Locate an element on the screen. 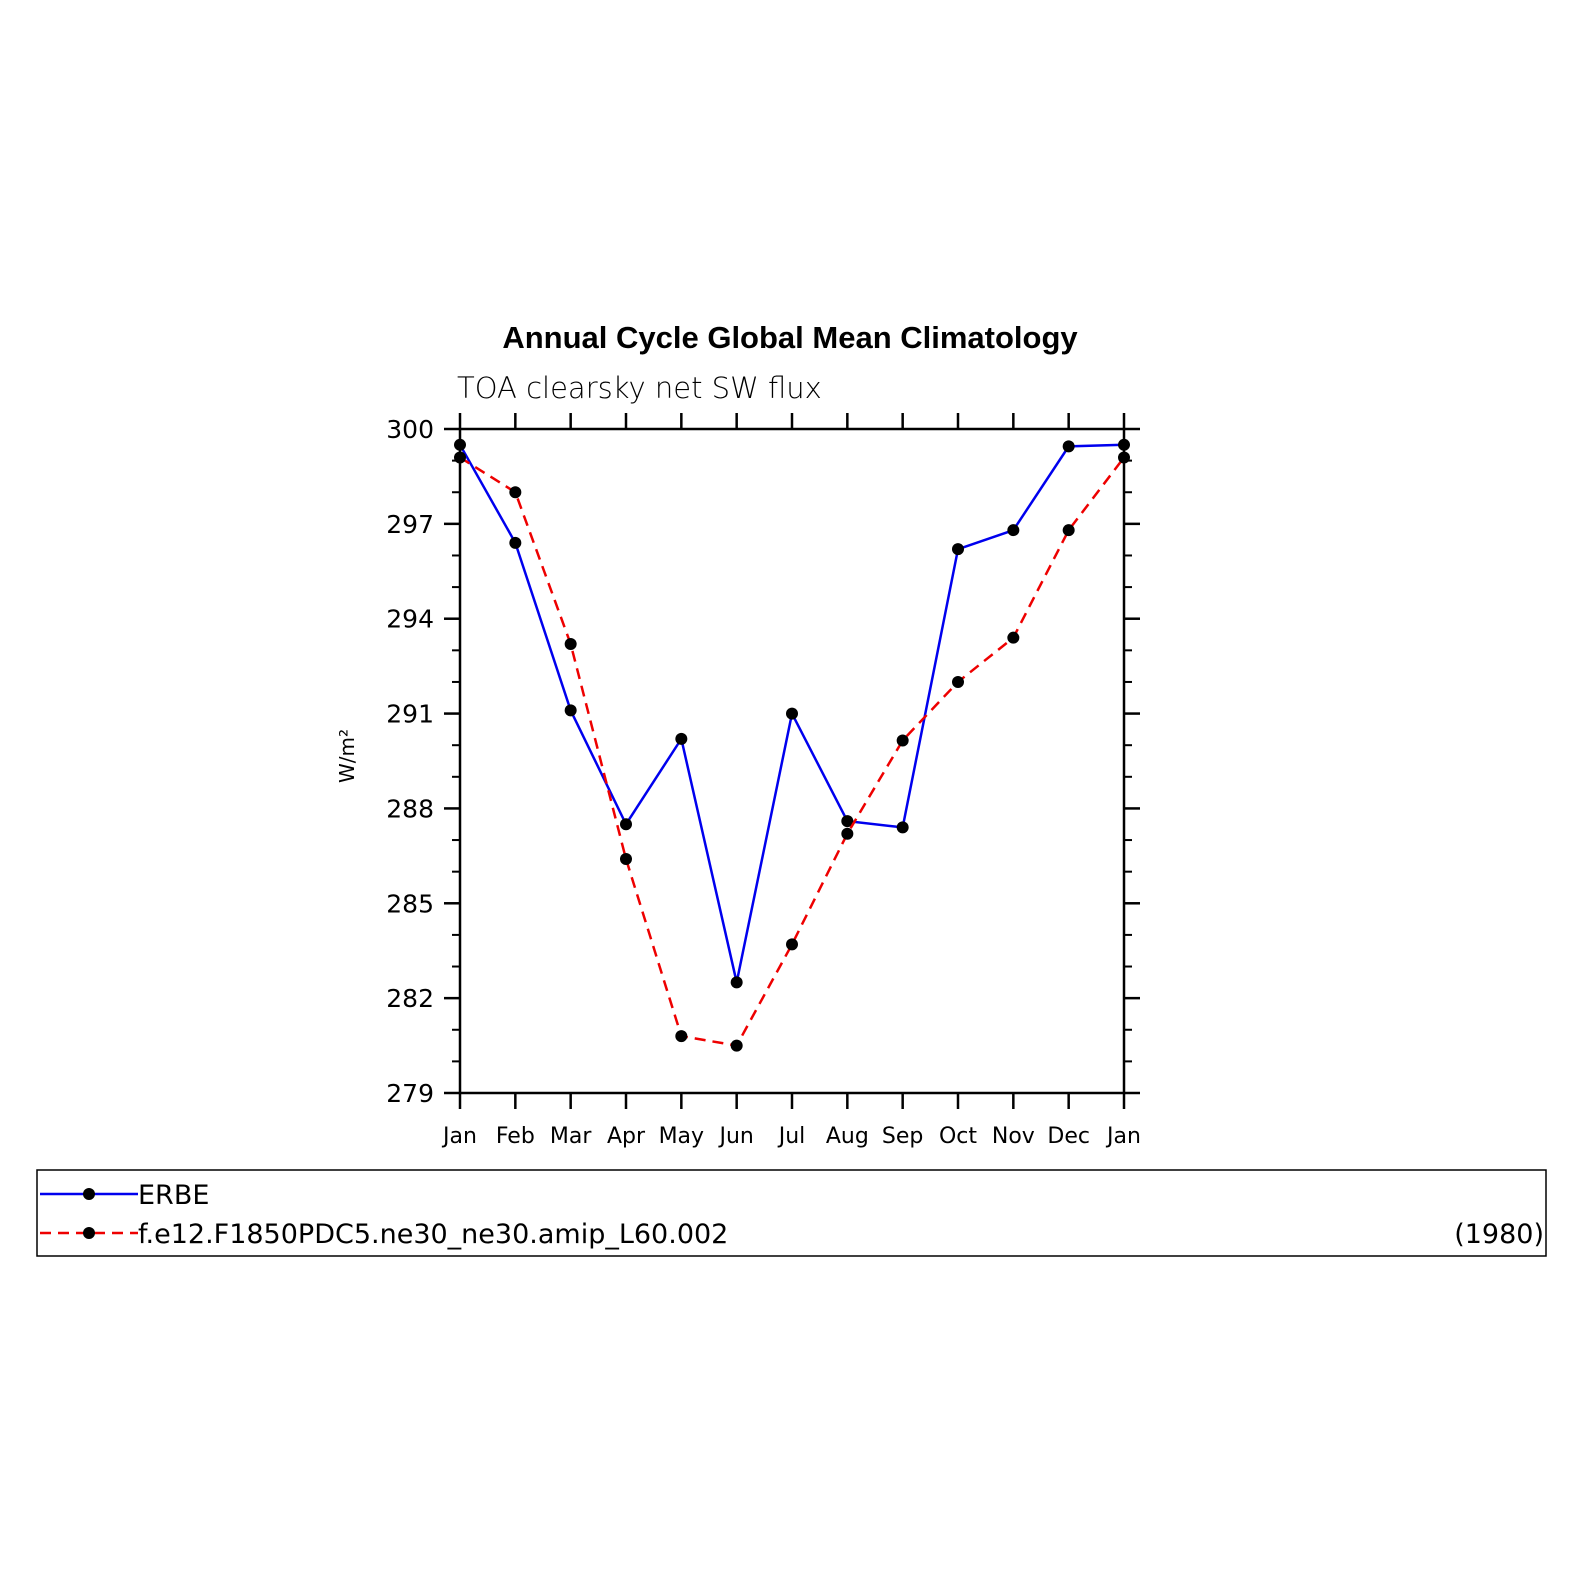 Image resolution: width=1575 pixels, height=1580 pixels. y-tick-label: 285 is located at coordinates (410, 903).